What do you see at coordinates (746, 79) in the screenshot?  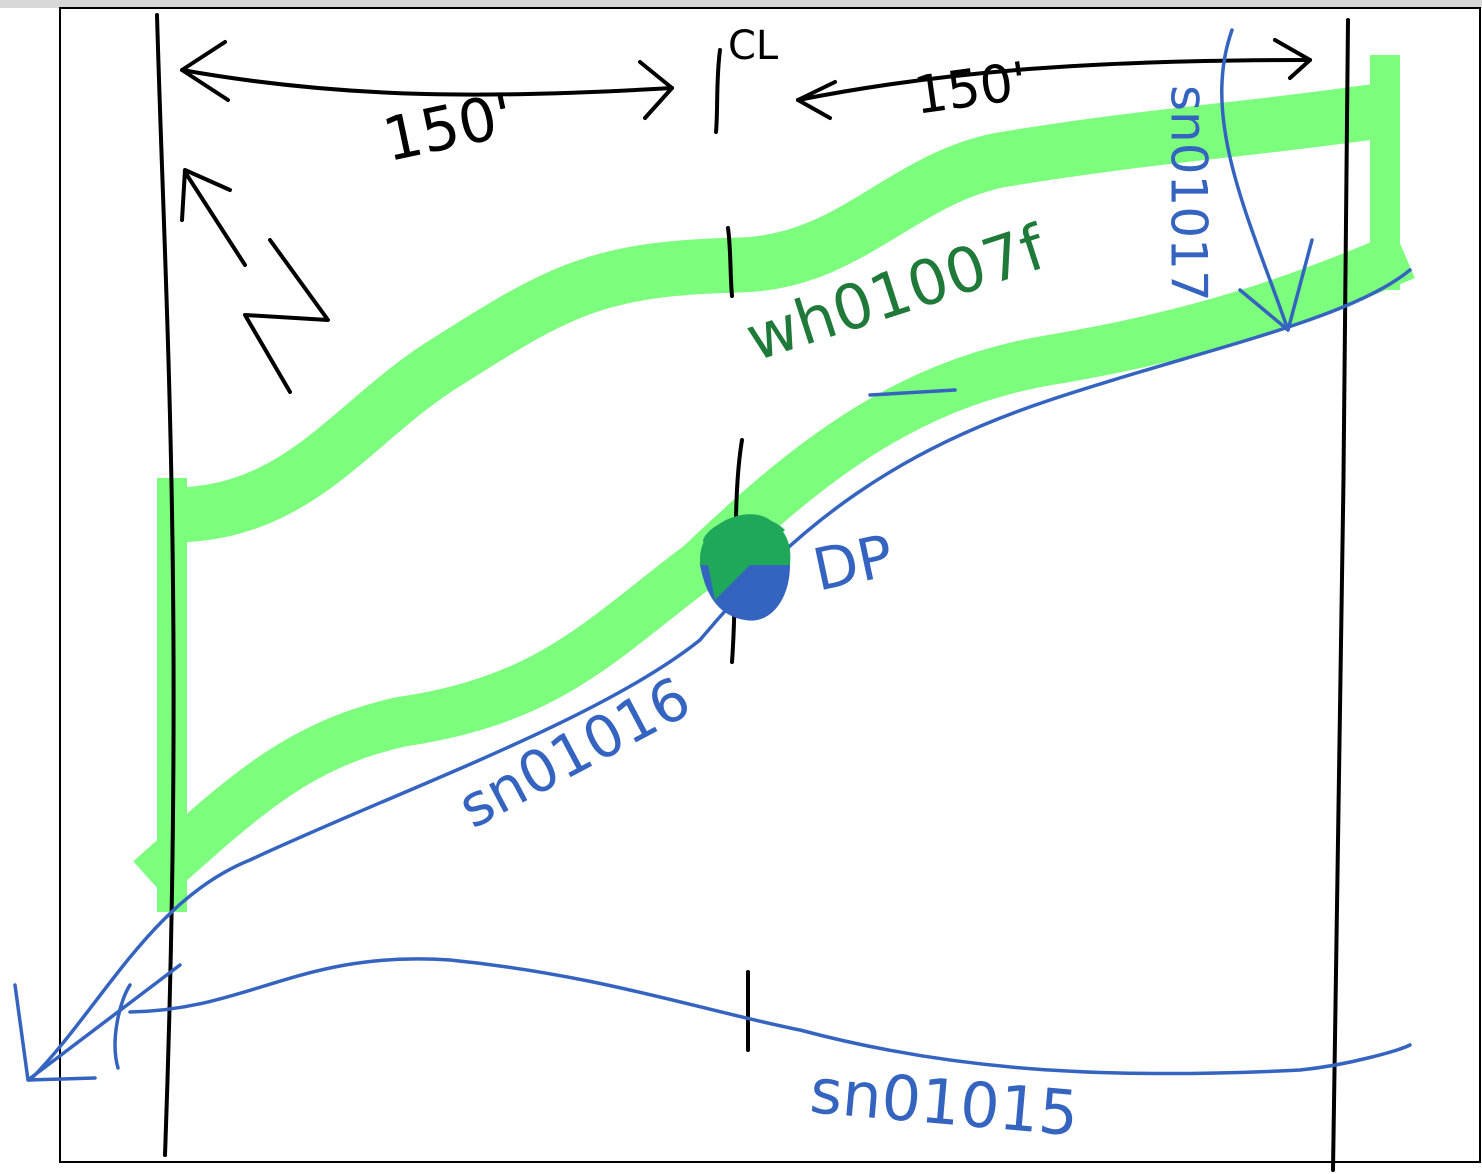 I see `dimension-arrows` at bounding box center [746, 79].